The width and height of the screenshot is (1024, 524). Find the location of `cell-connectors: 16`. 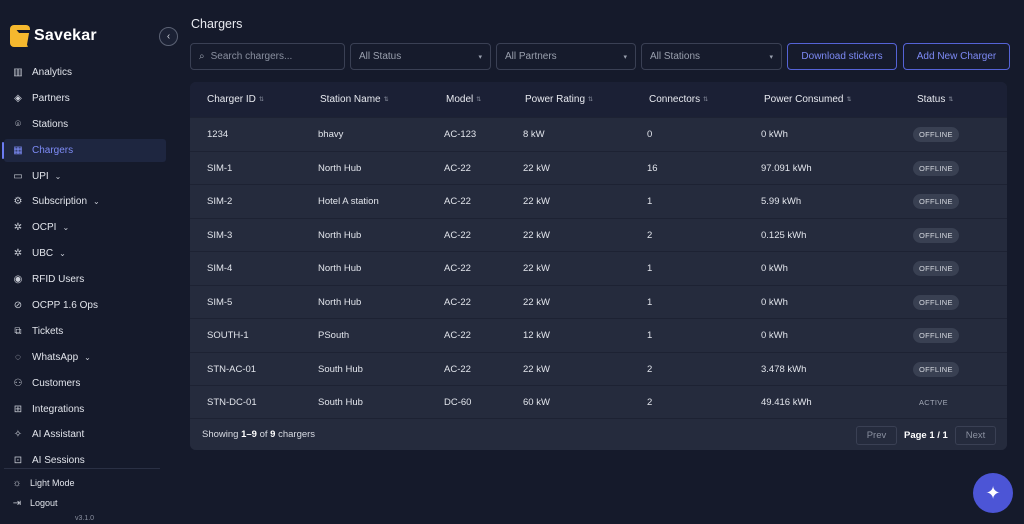

cell-connectors: 16 is located at coordinates (652, 168).